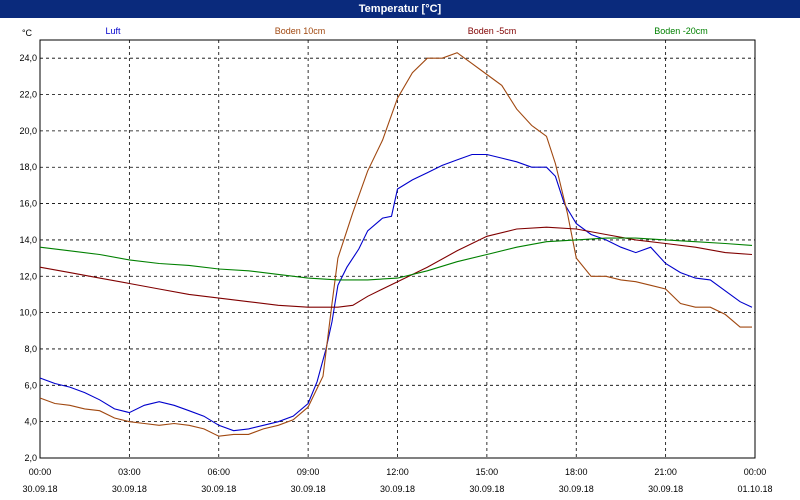 This screenshot has height=500, width=800. What do you see at coordinates (28, 95) in the screenshot?
I see `y-tick-label: 22,0` at bounding box center [28, 95].